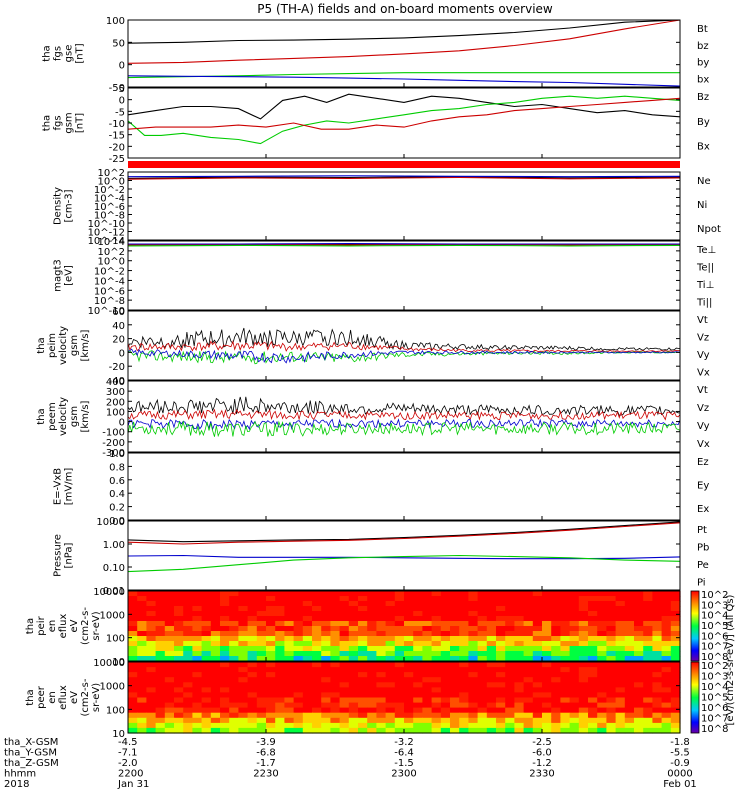 The width and height of the screenshot is (750, 800). What do you see at coordinates (703, 486) in the screenshot?
I see `legend-item: Ey` at bounding box center [703, 486].